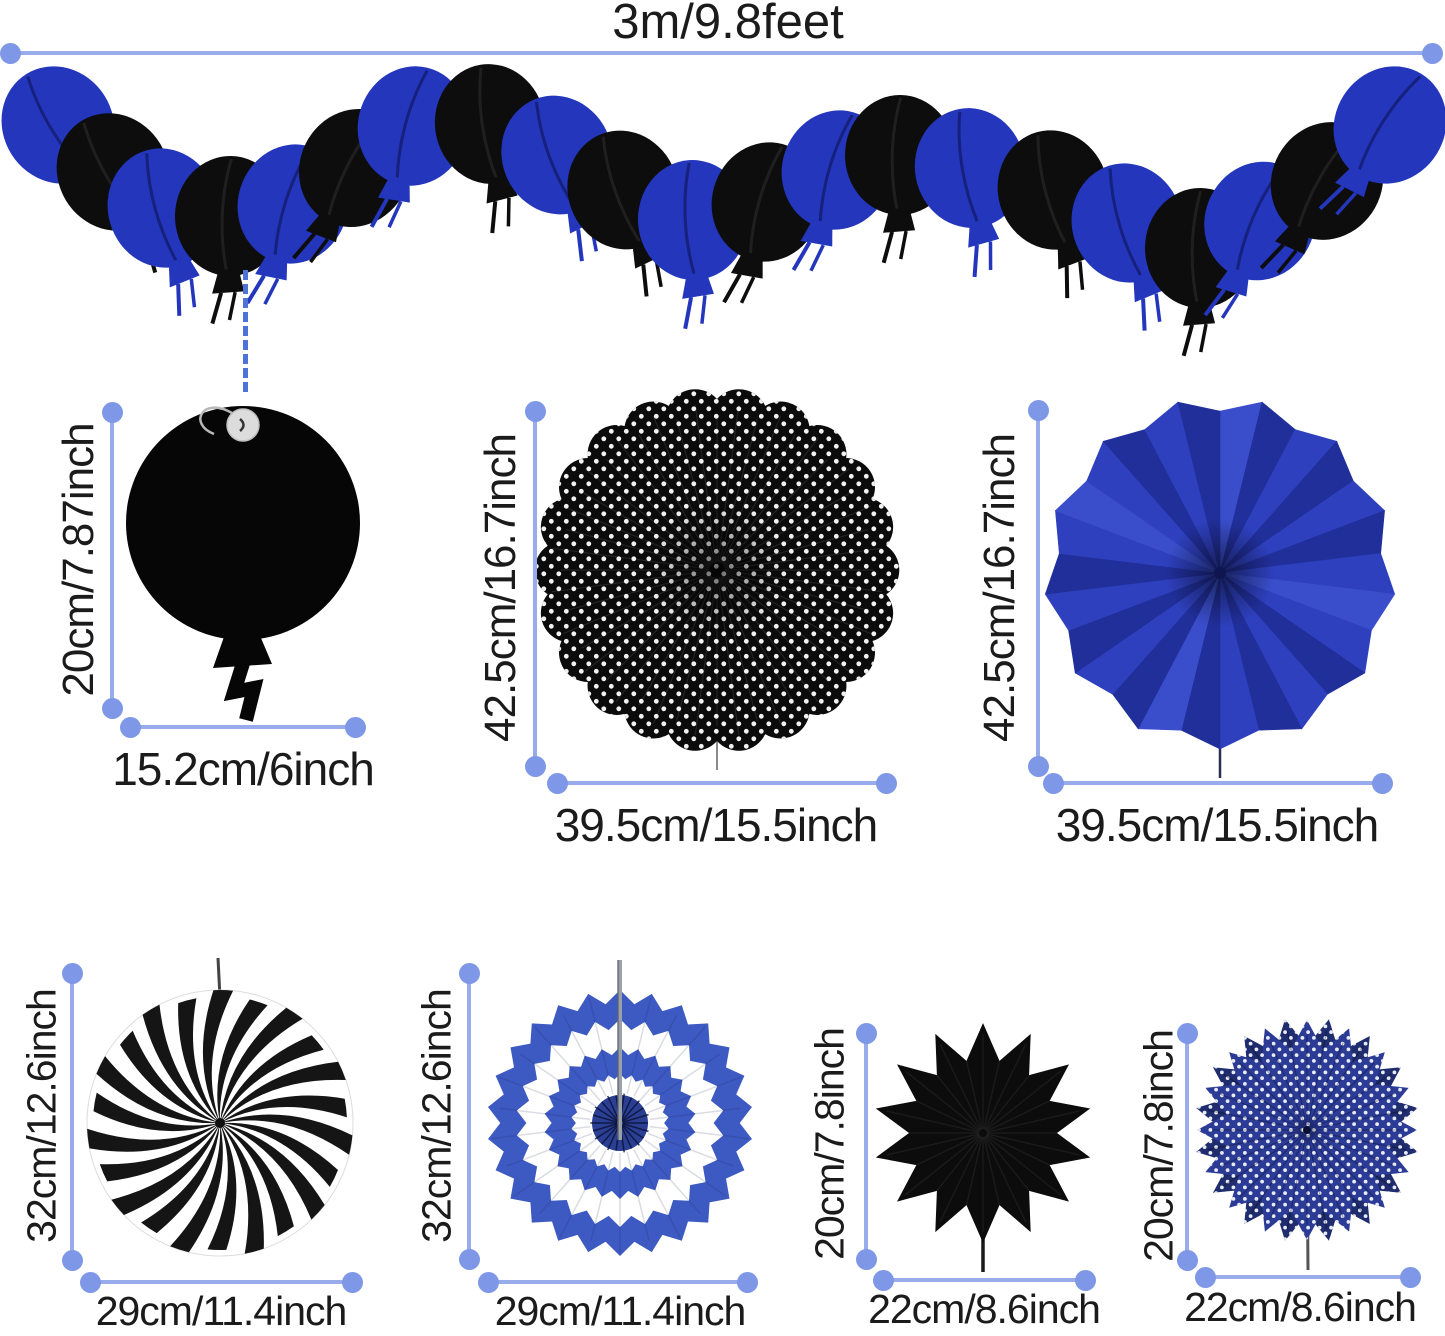 This screenshot has width=1445, height=1336. Describe the element at coordinates (883, 1280) in the screenshot. I see `fan-black-star-width-line-dot-start` at that location.